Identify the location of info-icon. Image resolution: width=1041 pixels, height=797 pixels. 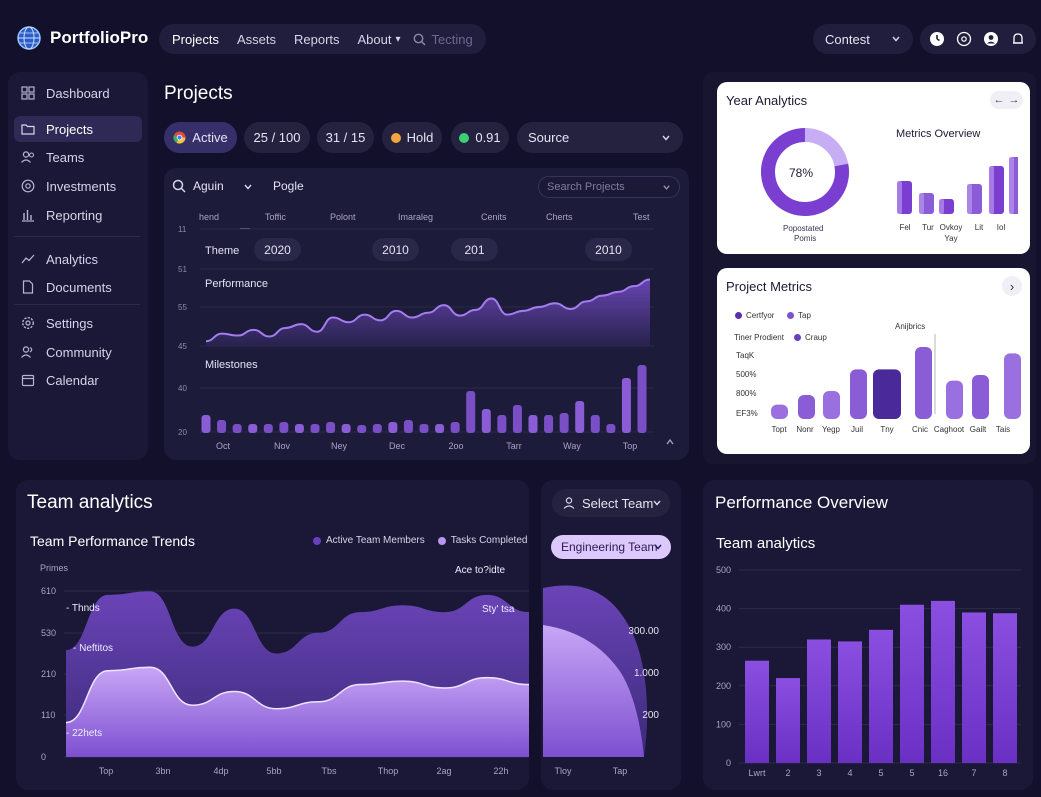
(964, 39).